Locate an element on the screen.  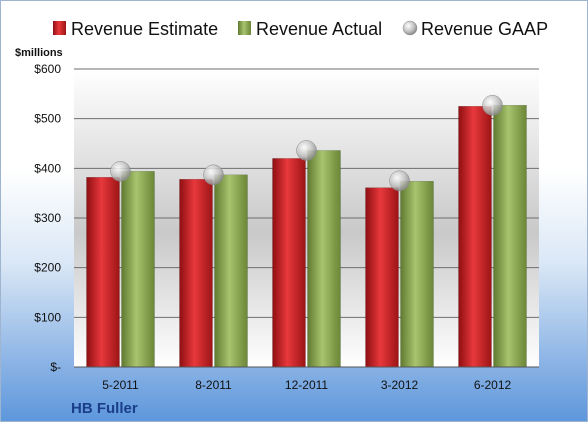
company-name: HB Fuller is located at coordinates (104, 408).